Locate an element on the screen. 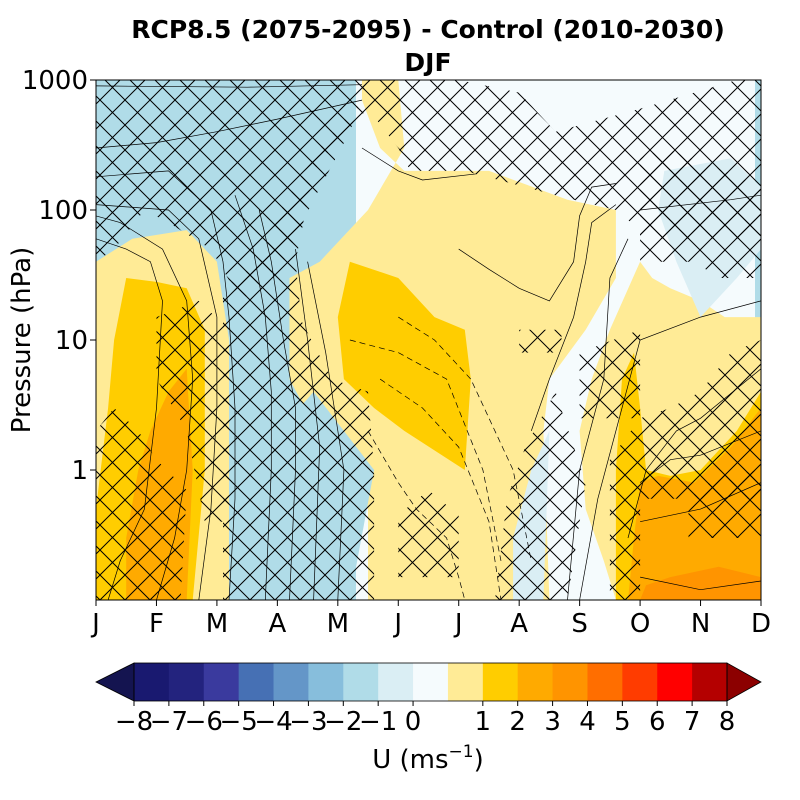 The width and height of the screenshot is (800, 800). colorbar-outline is located at coordinates (430, 682).